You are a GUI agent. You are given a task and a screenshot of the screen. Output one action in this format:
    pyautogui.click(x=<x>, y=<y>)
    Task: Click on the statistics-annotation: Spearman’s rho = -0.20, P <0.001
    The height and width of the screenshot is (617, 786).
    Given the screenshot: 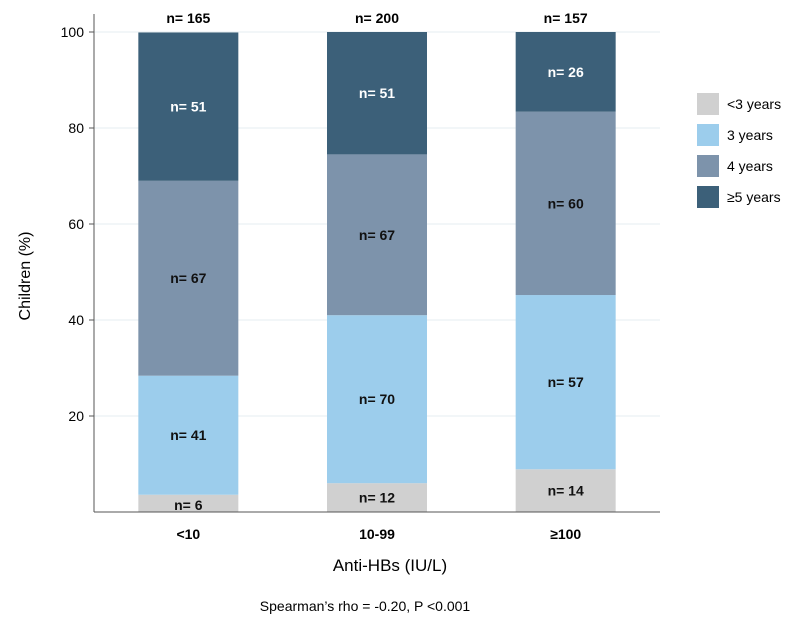 What is the action you would take?
    pyautogui.click(x=365, y=606)
    